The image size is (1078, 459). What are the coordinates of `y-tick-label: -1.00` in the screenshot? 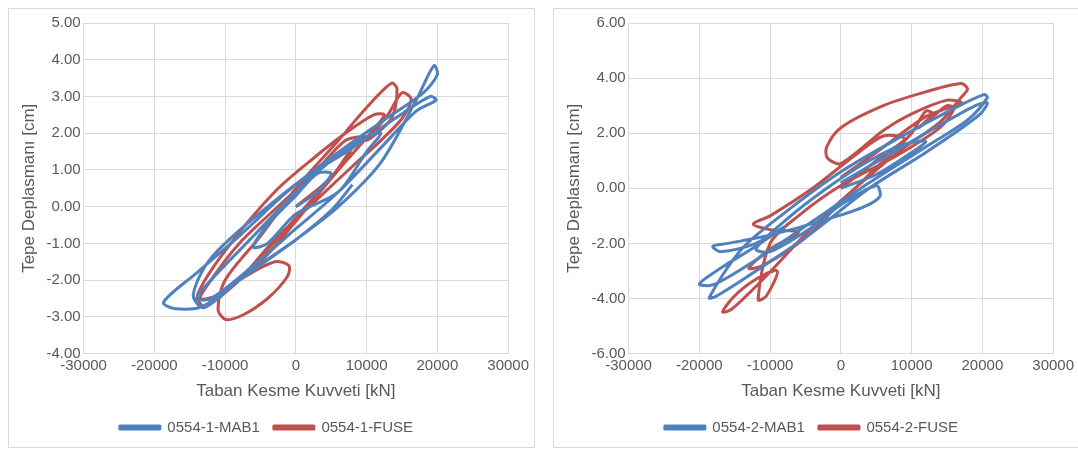 It's located at (63, 242).